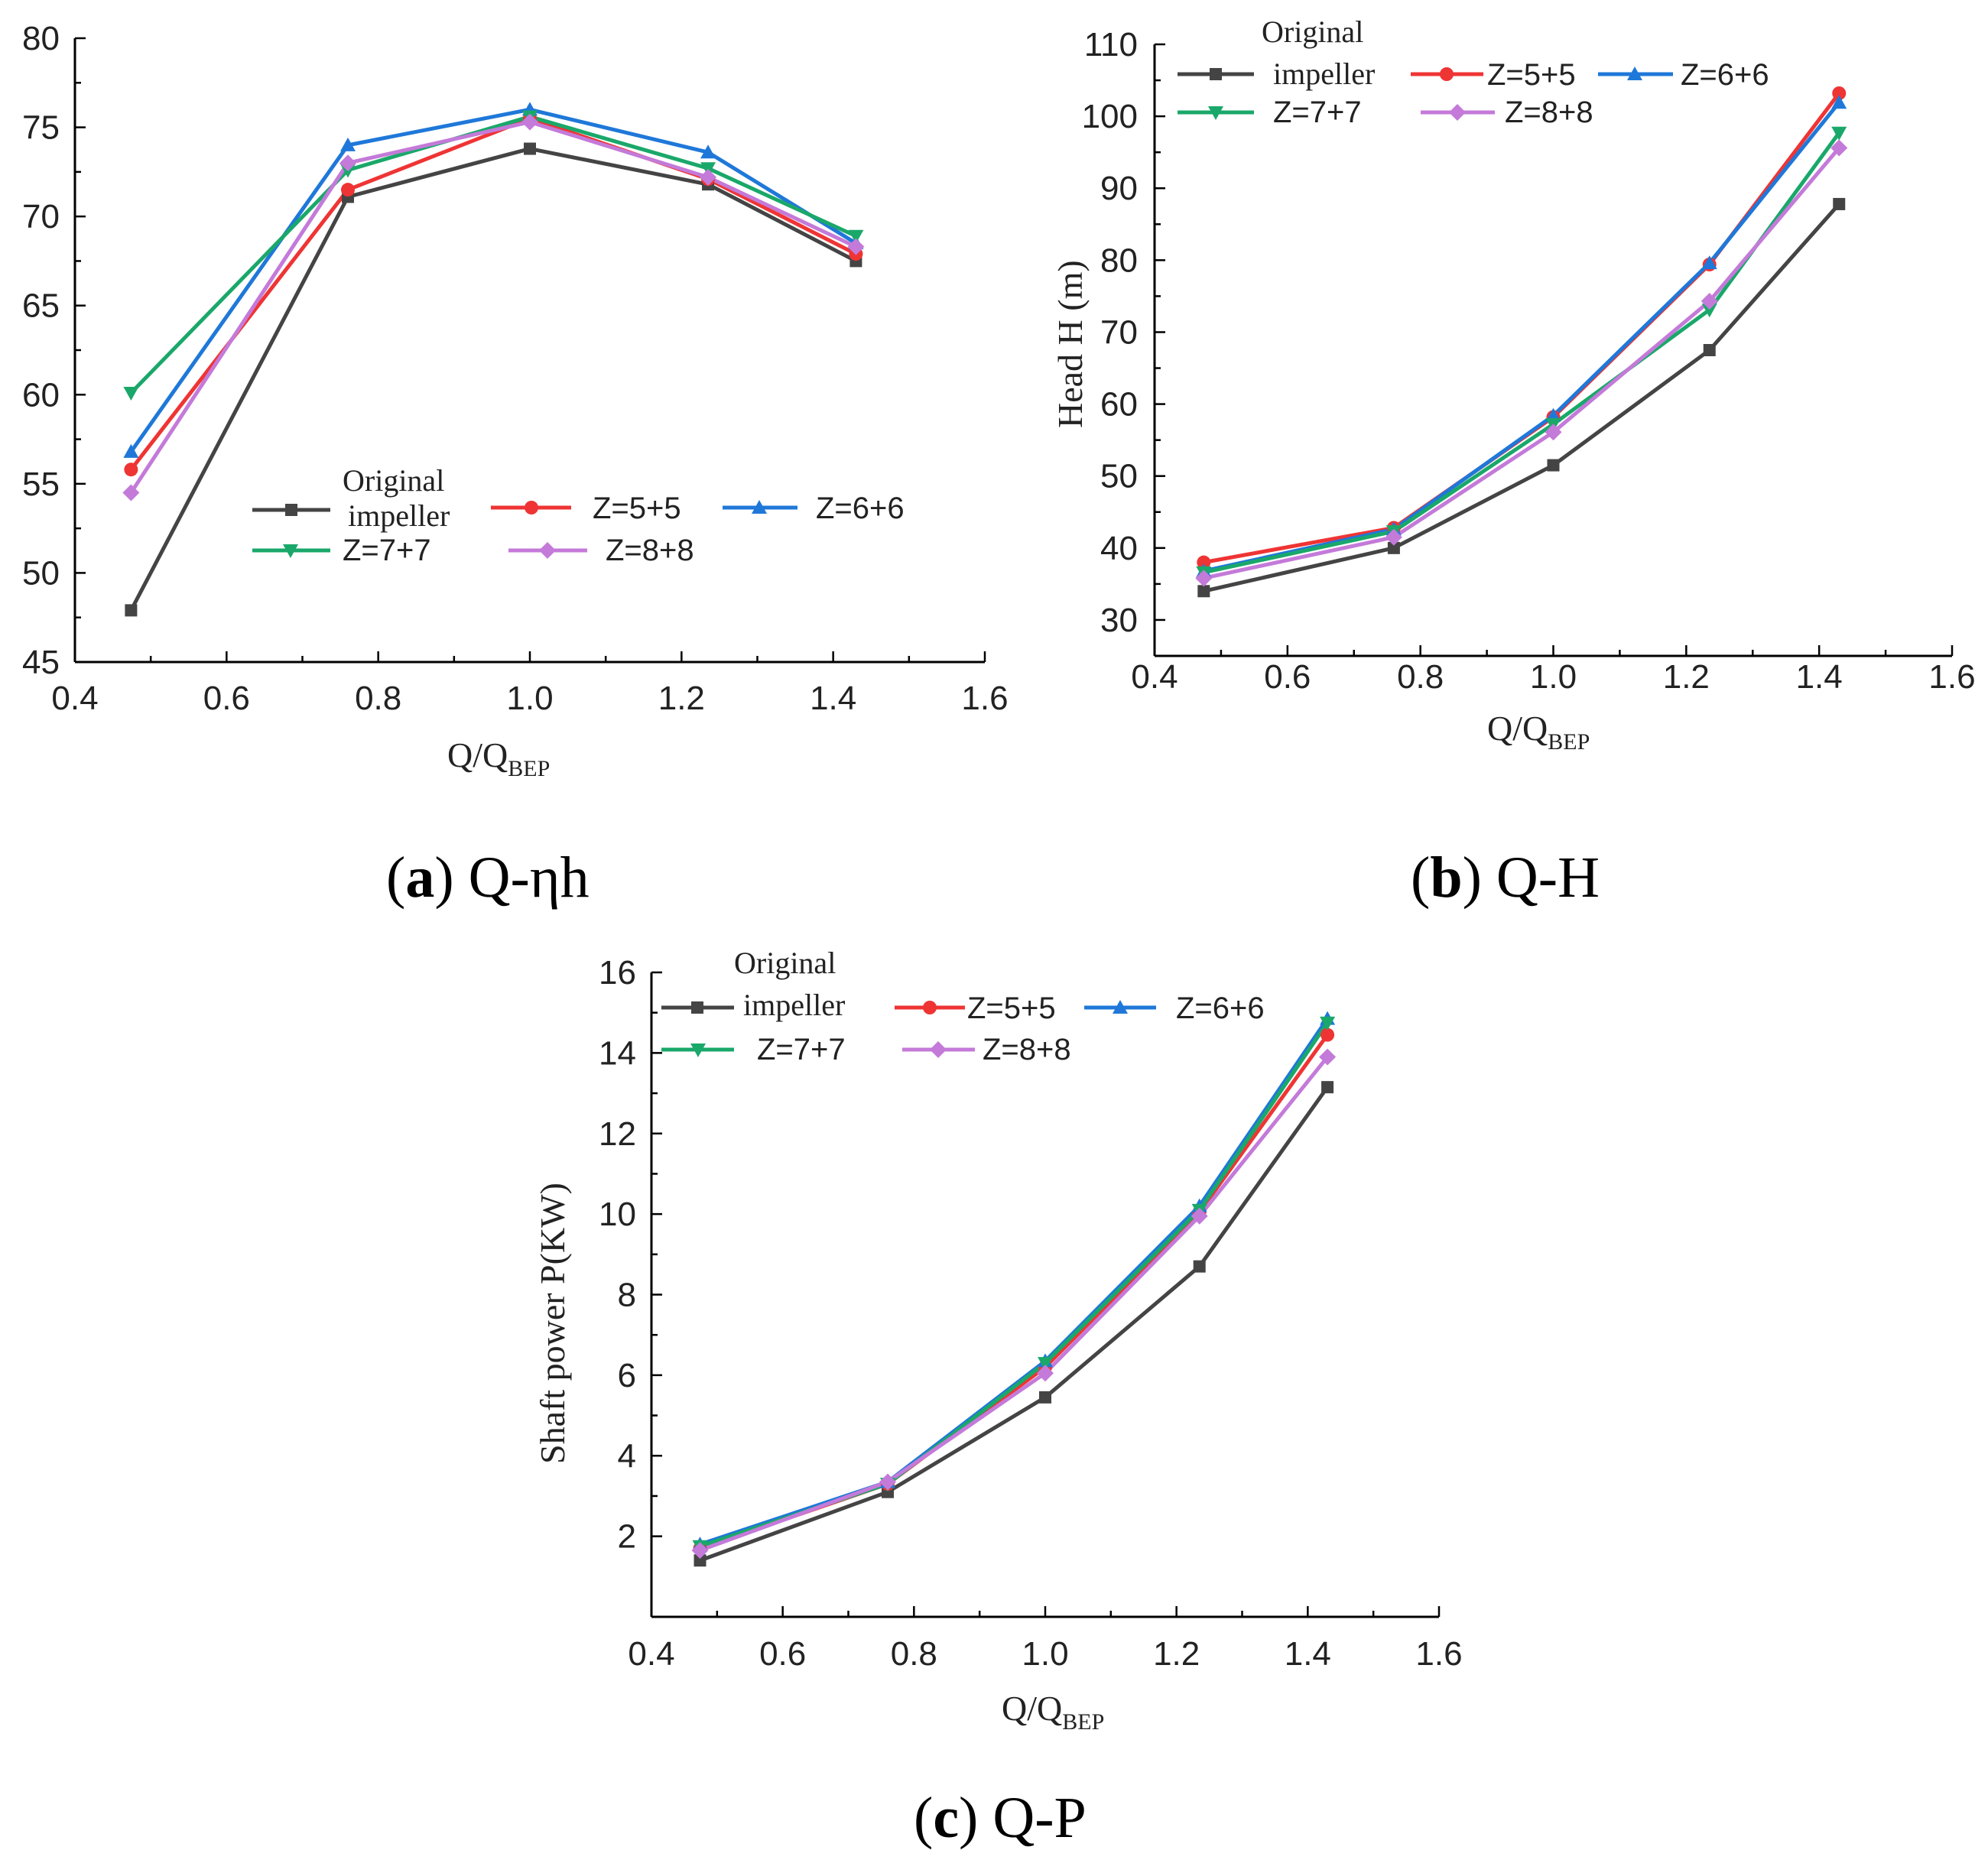 This screenshot has width=1988, height=1863. What do you see at coordinates (681, 699) in the screenshot?
I see `chart-a-x-tick-label: 1.2` at bounding box center [681, 699].